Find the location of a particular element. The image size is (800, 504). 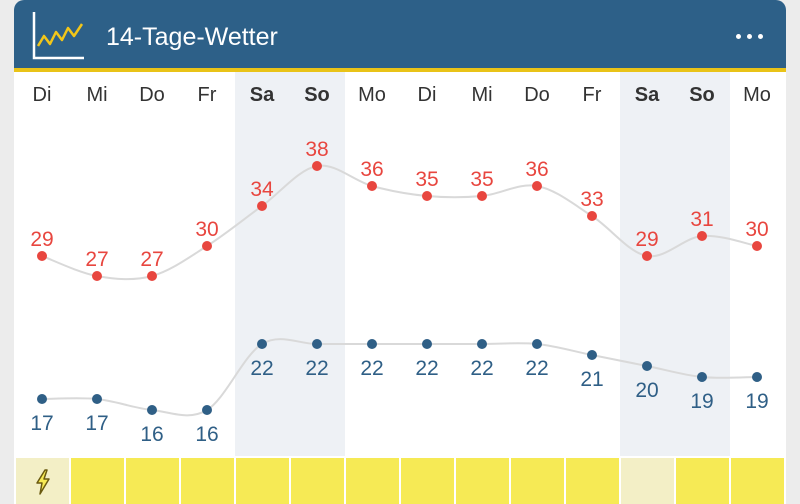

widget-header: 14-Tage-Wetter is located at coordinates (400, 36).